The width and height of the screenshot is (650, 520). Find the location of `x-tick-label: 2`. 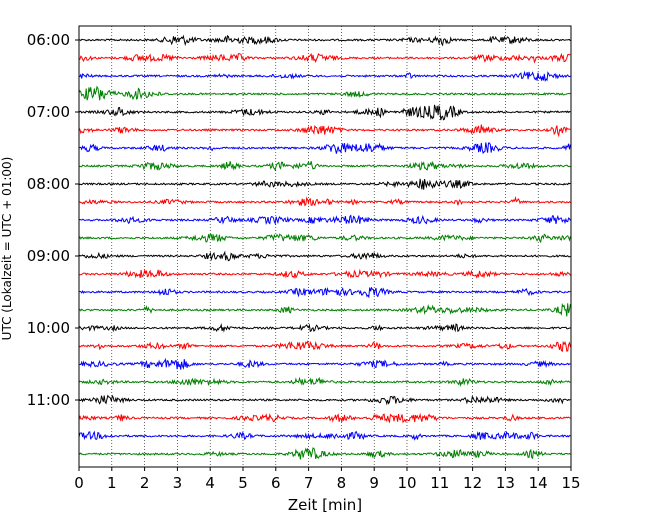

x-tick-label: 2 is located at coordinates (145, 483).